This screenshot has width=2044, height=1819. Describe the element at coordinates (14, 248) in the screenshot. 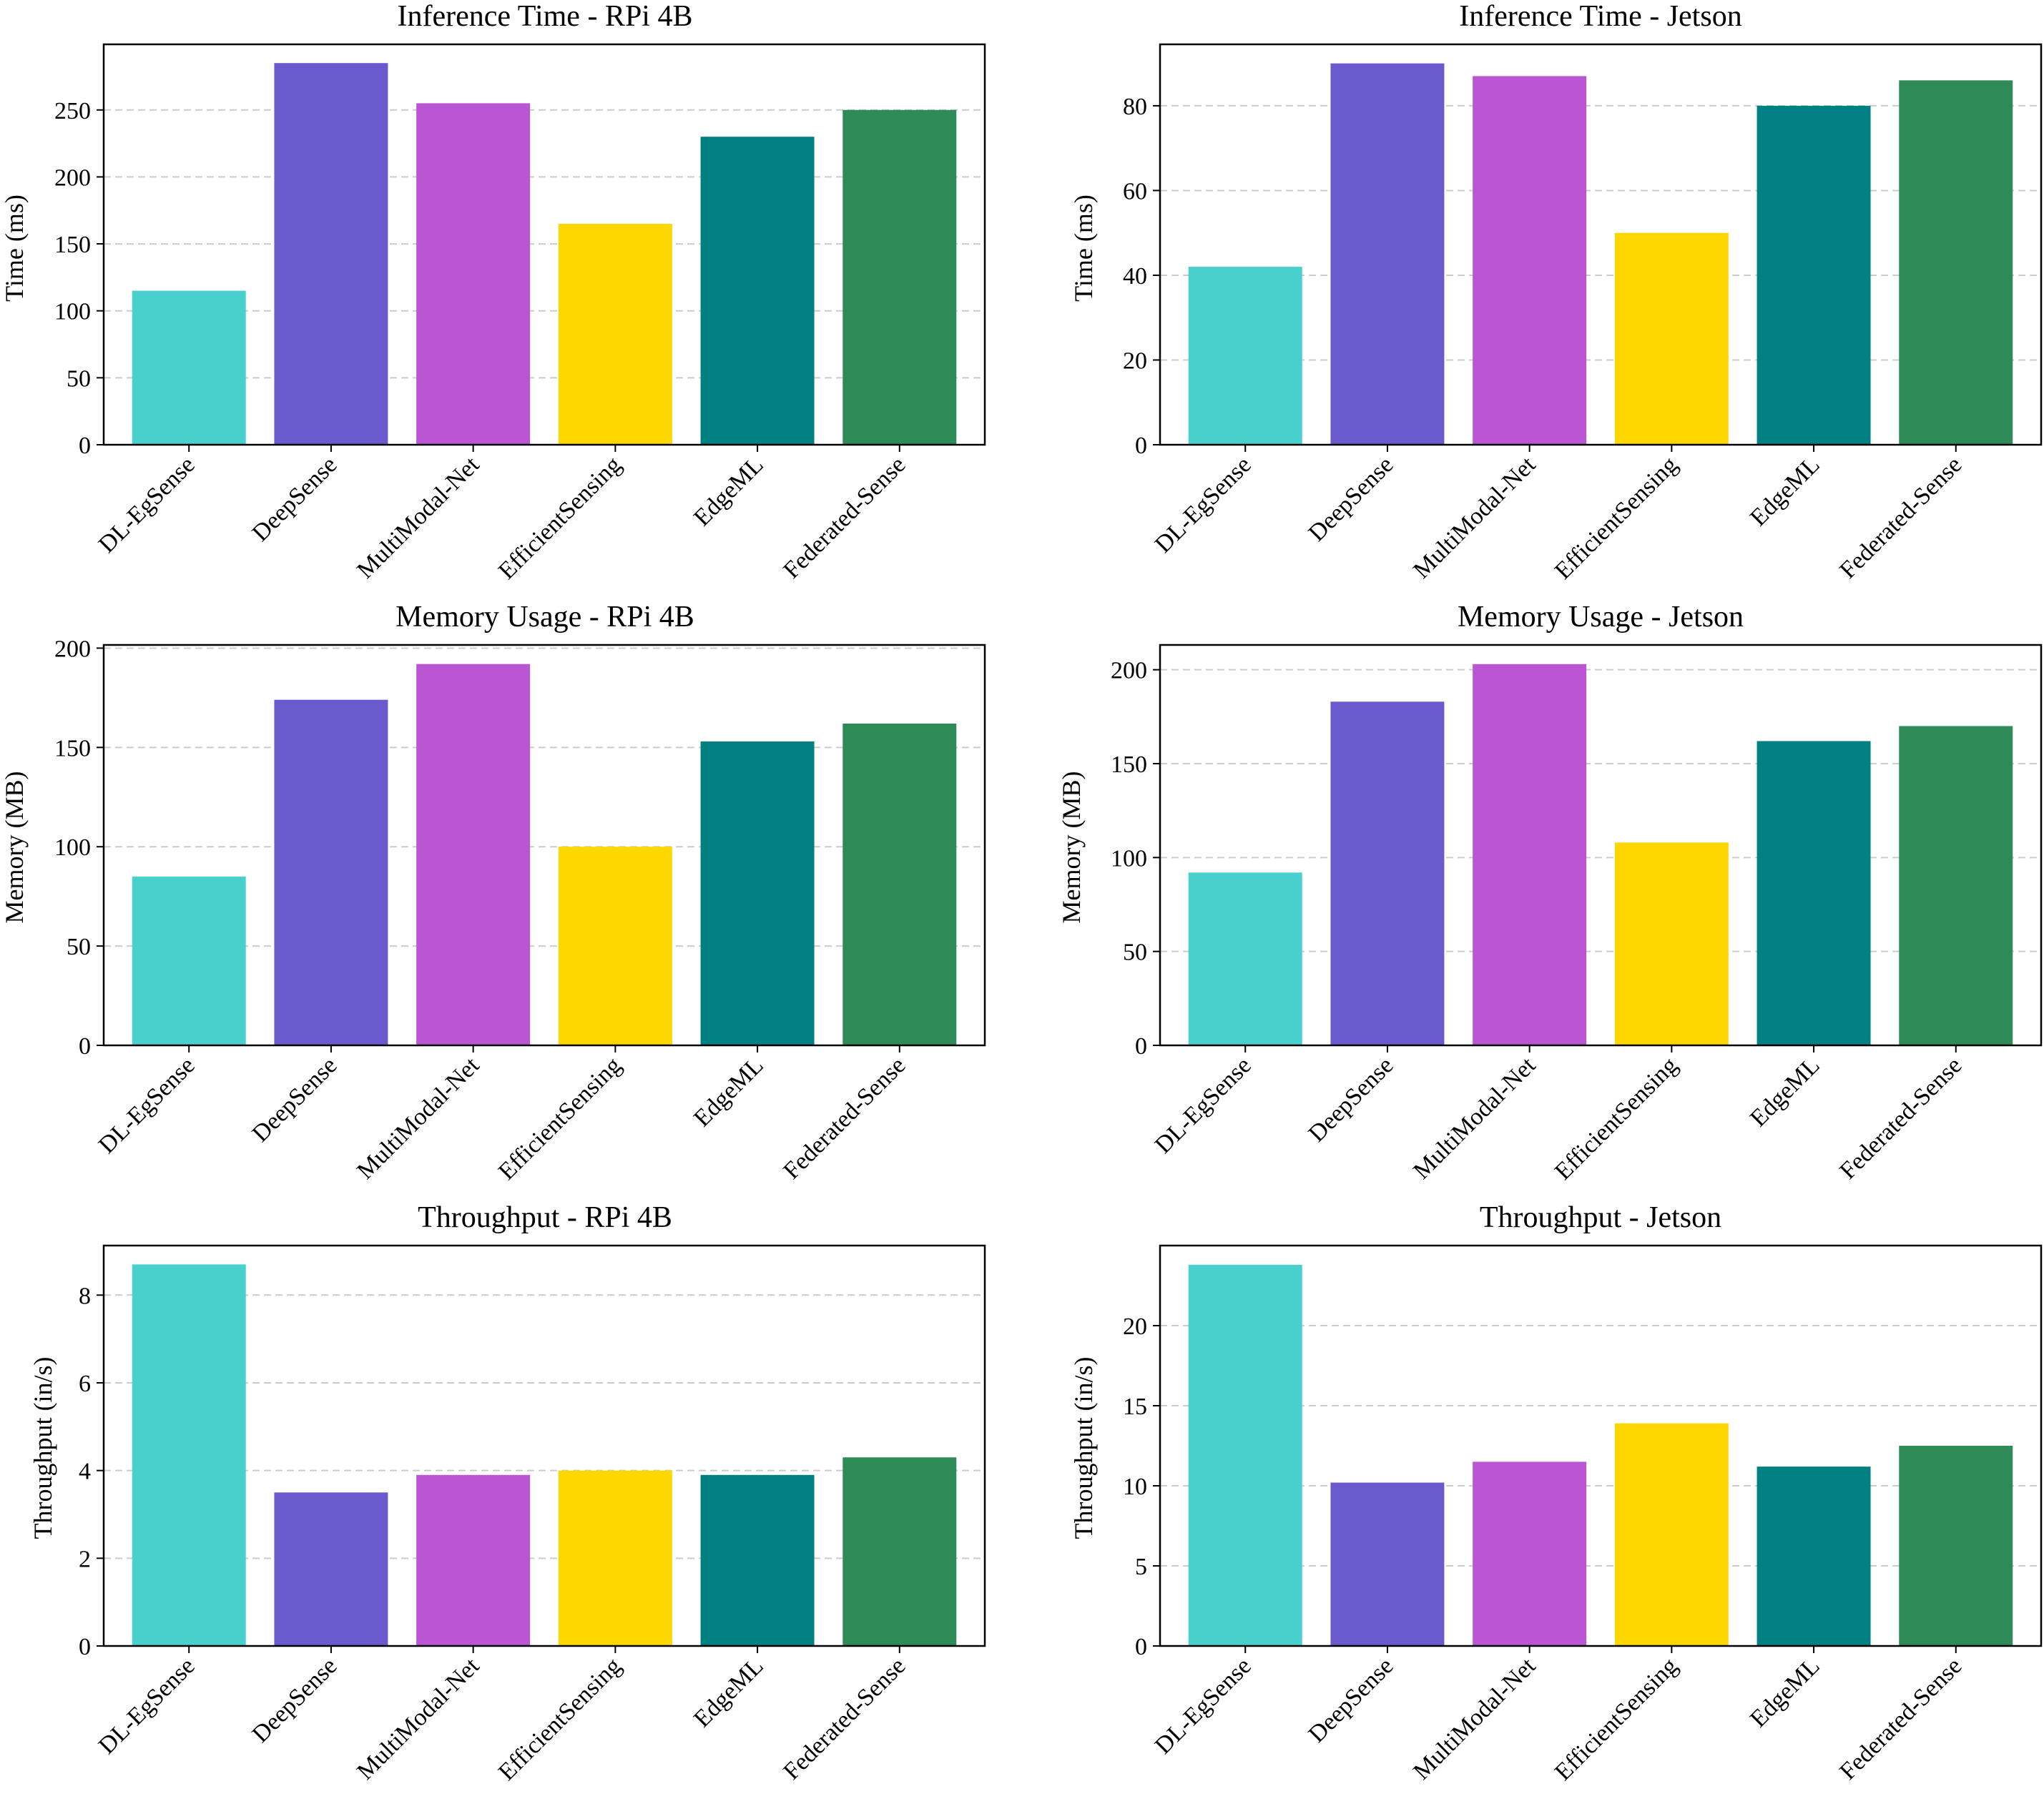

I see `y-axis-label: Time (ms)` at that location.